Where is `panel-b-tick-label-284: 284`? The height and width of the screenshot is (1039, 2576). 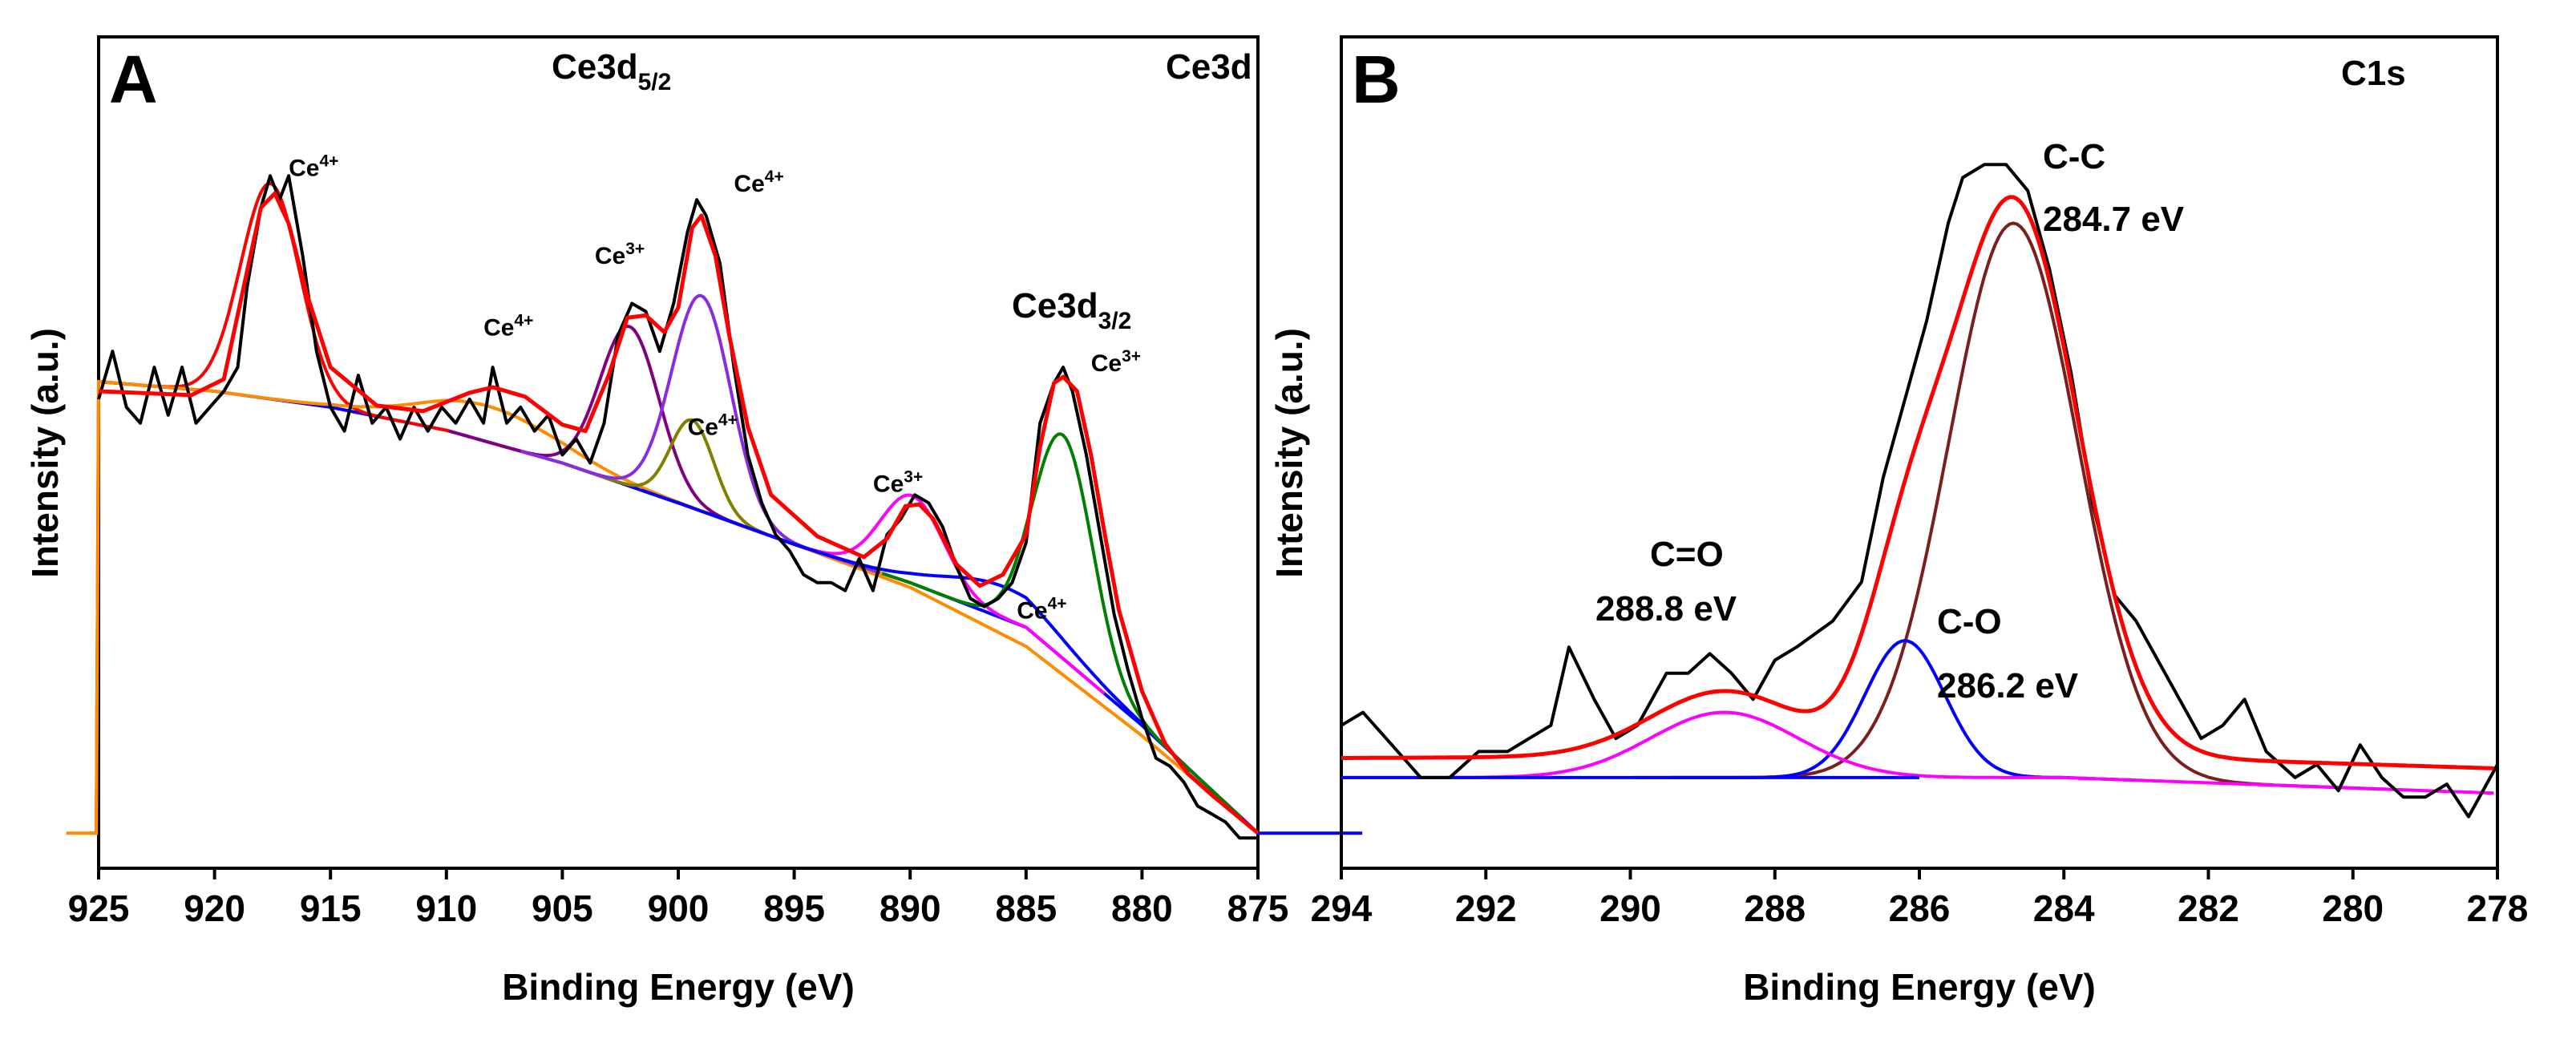 panel-b-tick-label-284: 284 is located at coordinates (2064, 908).